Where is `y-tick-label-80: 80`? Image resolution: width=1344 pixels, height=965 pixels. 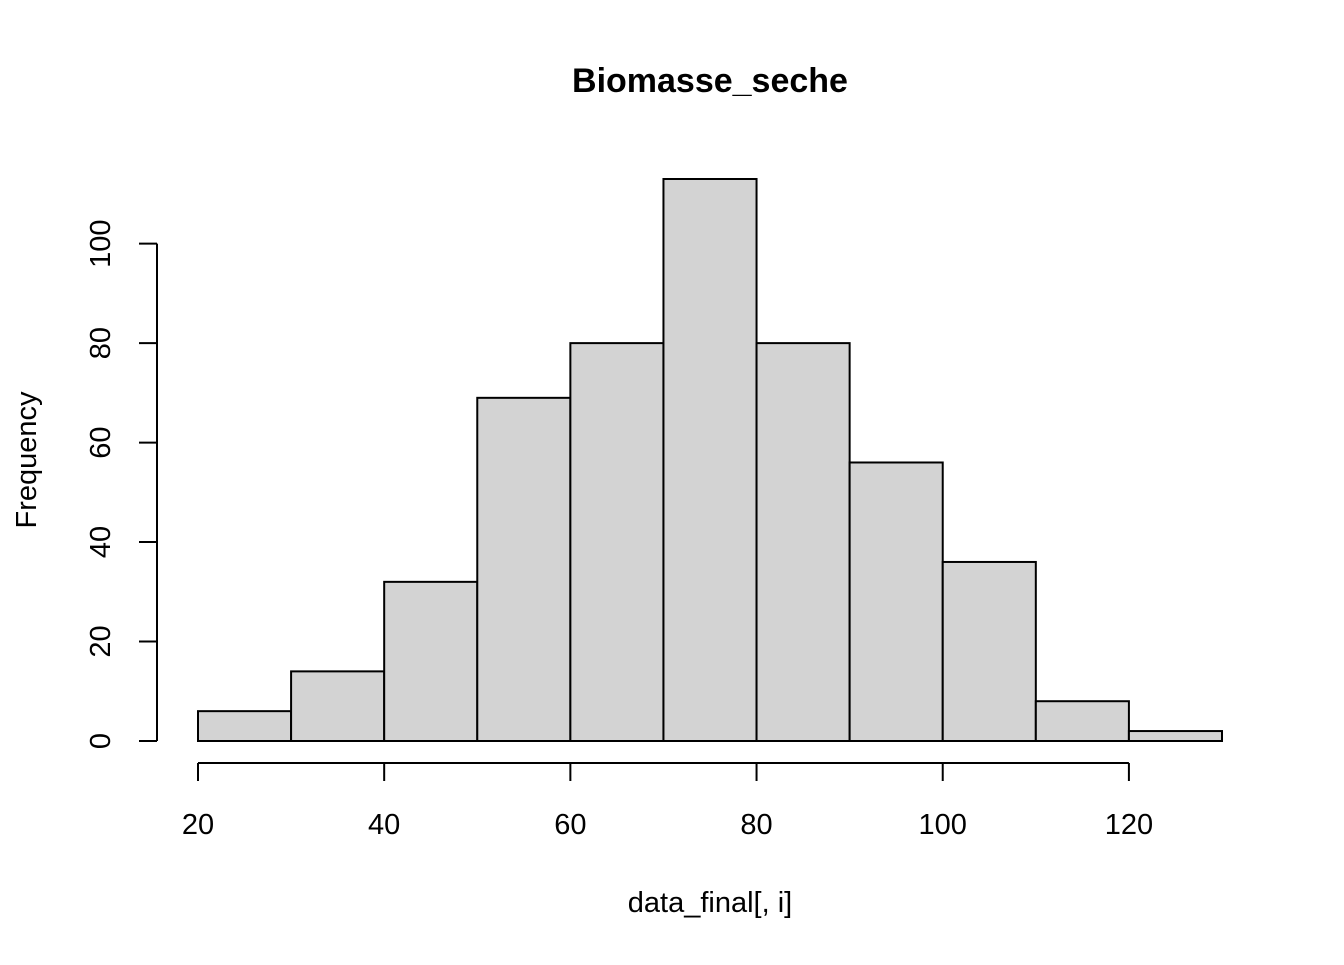 y-tick-label-80: 80 is located at coordinates (101, 343).